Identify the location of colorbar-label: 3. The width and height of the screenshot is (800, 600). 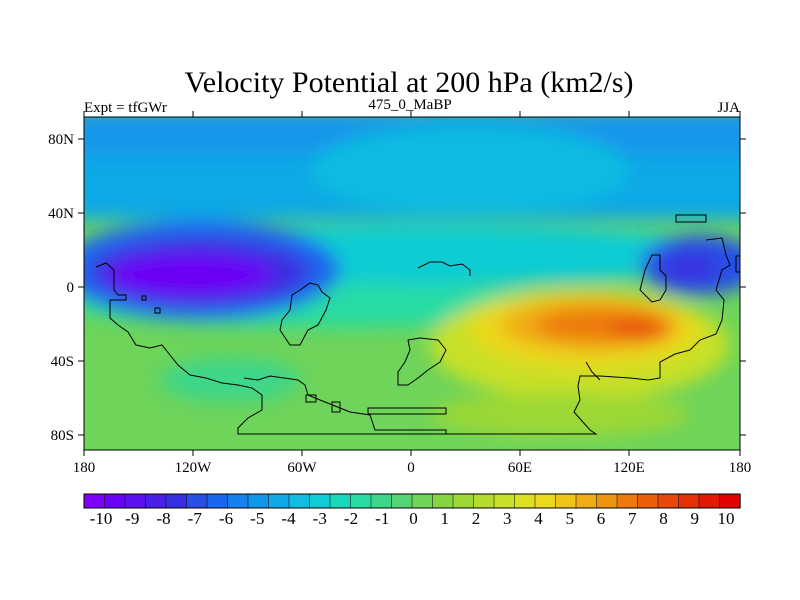
(507, 518).